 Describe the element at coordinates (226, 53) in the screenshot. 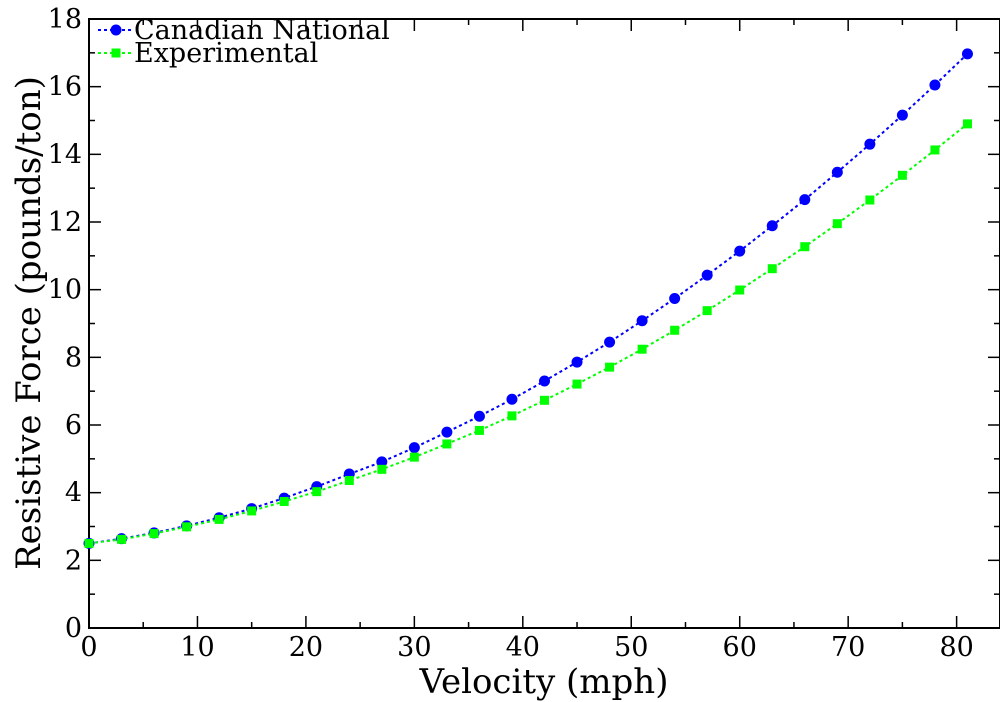

I see `legend-label: Experimental` at that location.